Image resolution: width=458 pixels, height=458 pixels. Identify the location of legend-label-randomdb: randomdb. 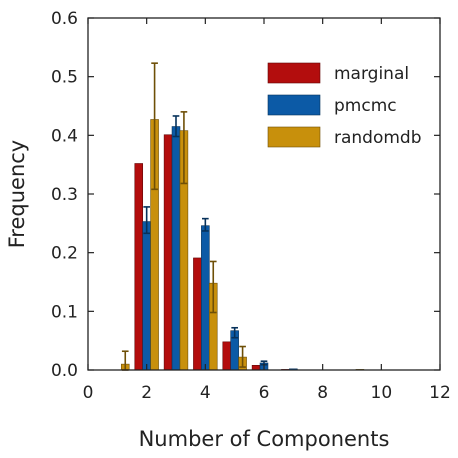
(378, 138).